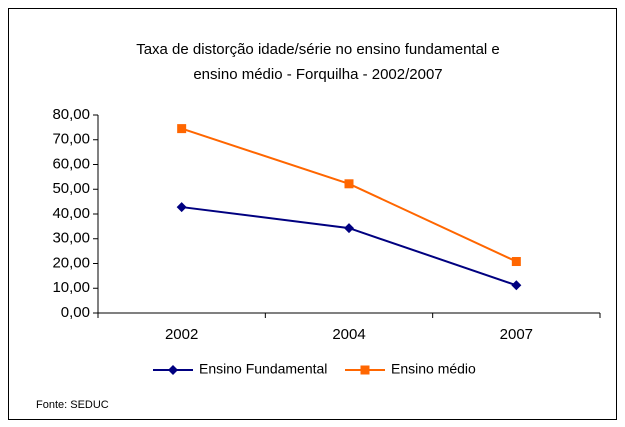 This screenshot has height=427, width=625. Describe the element at coordinates (263, 369) in the screenshot. I see `legend-label: Ensino Fundamental` at that location.